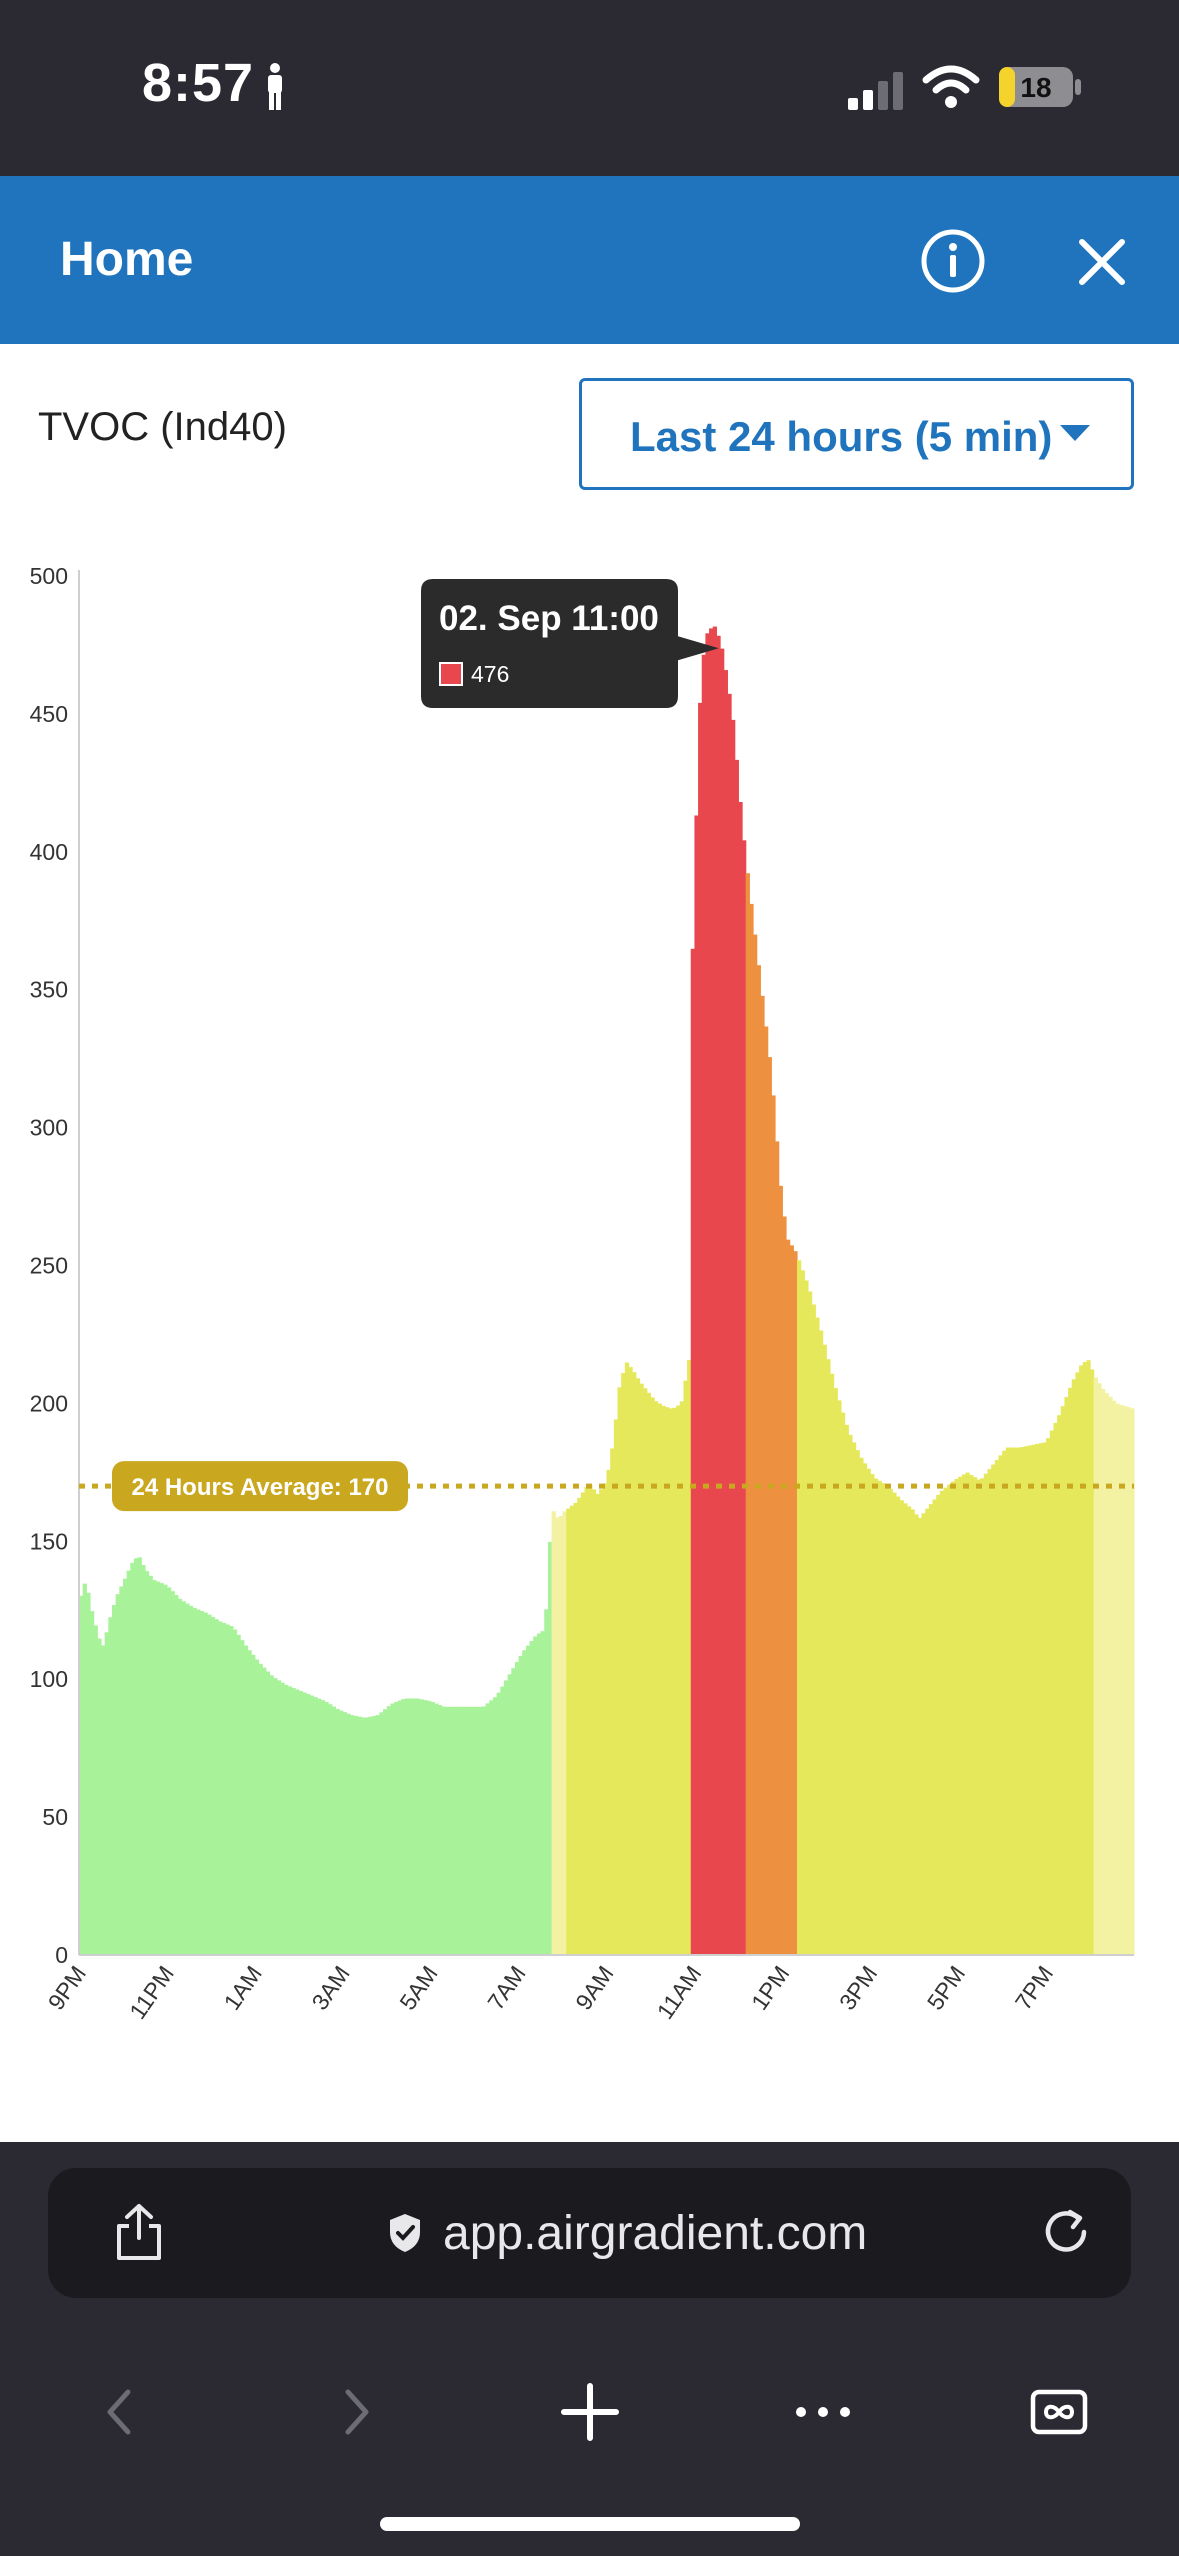 Image resolution: width=1179 pixels, height=2556 pixels. I want to click on info-icon, so click(953, 261).